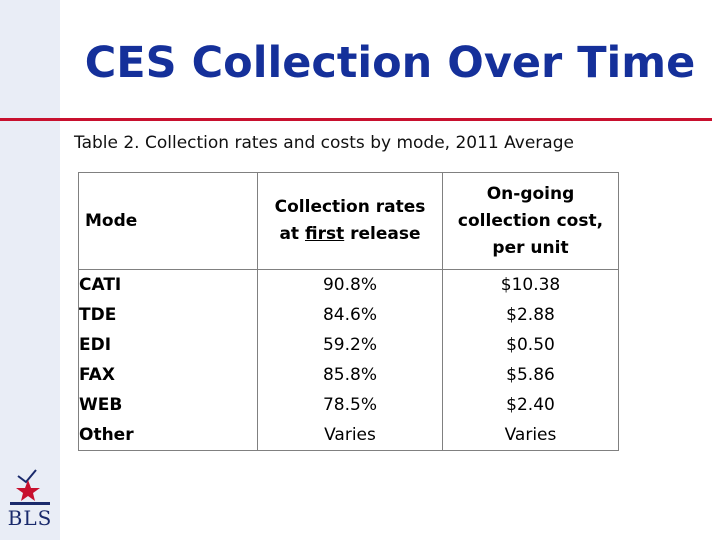  What do you see at coordinates (530, 284) in the screenshot?
I see `row-cost: $10.38` at bounding box center [530, 284].